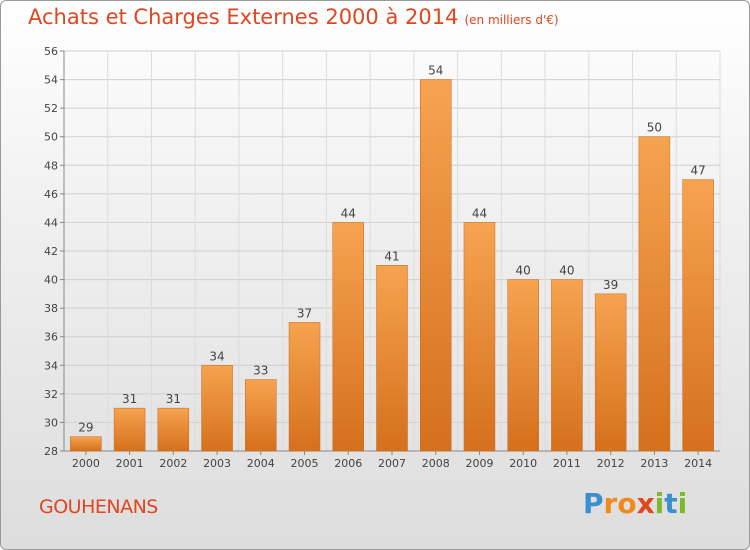 This screenshot has height=550, width=750. I want to click on x-tick-label: 2012, so click(611, 463).